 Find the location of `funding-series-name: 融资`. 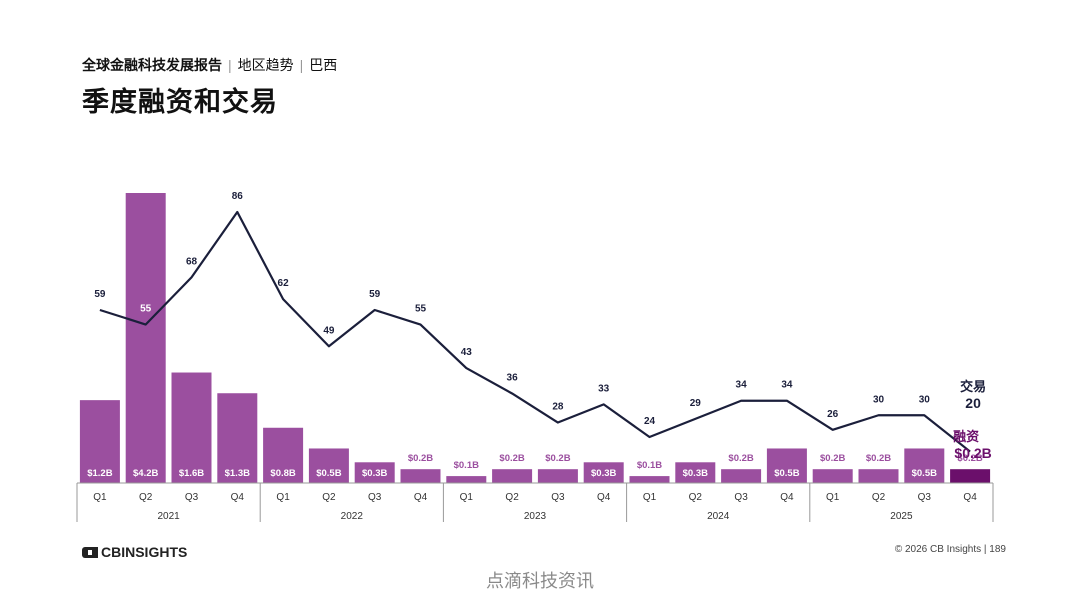

funding-series-name: 融资 is located at coordinates (966, 437).